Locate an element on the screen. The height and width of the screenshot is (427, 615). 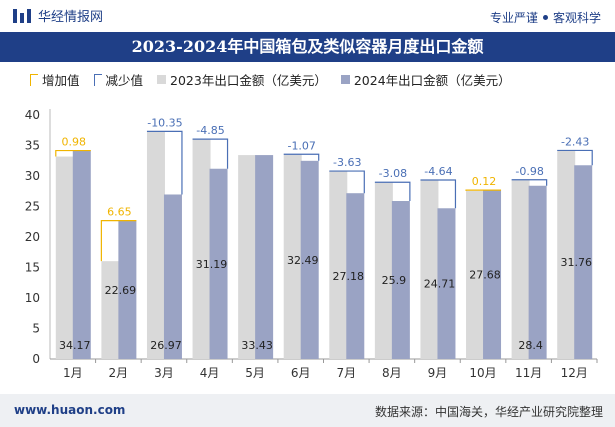
x-tick-label: 8月 is located at coordinates (392, 373).